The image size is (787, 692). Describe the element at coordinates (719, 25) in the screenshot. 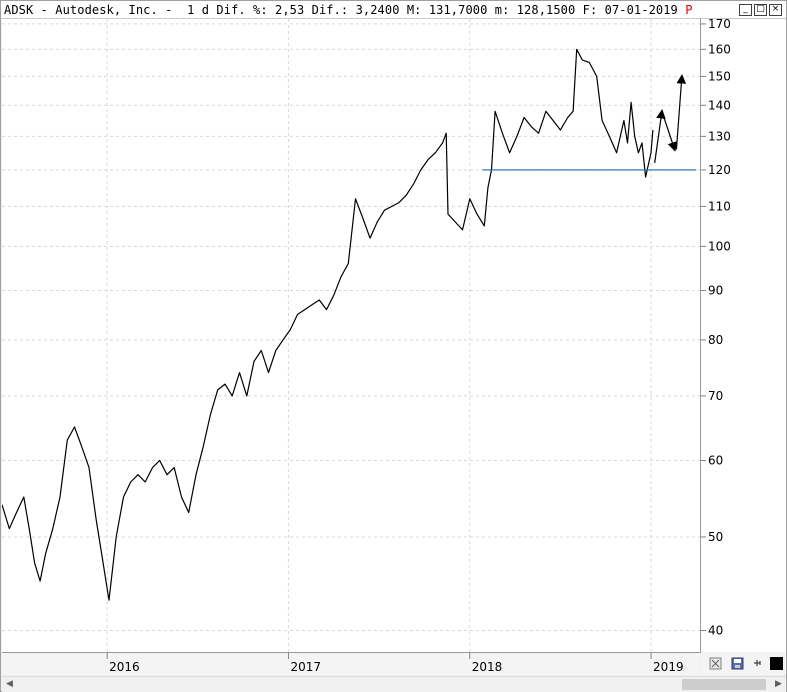

I see `y-tick-label: 170` at that location.